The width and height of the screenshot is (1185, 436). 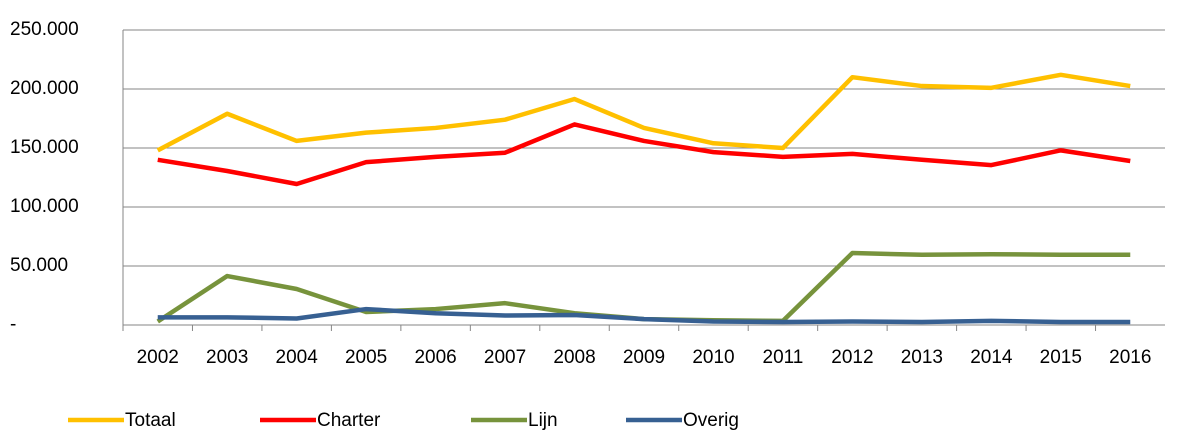 I want to click on x-tick-label: 2008, so click(x=574, y=357).